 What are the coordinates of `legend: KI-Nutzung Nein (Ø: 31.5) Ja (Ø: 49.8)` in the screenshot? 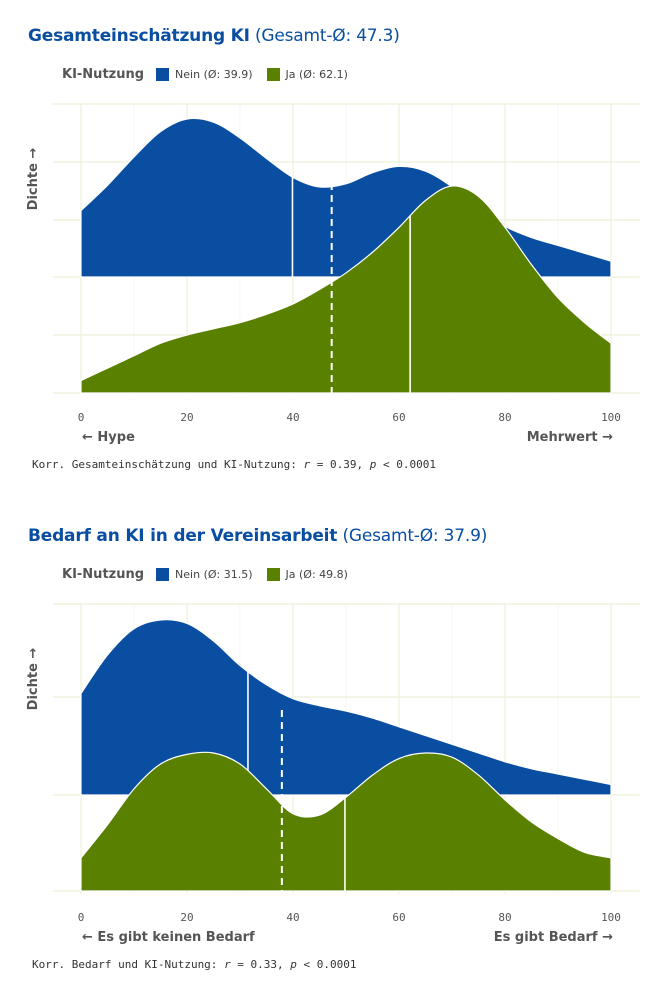 It's located at (212, 574).